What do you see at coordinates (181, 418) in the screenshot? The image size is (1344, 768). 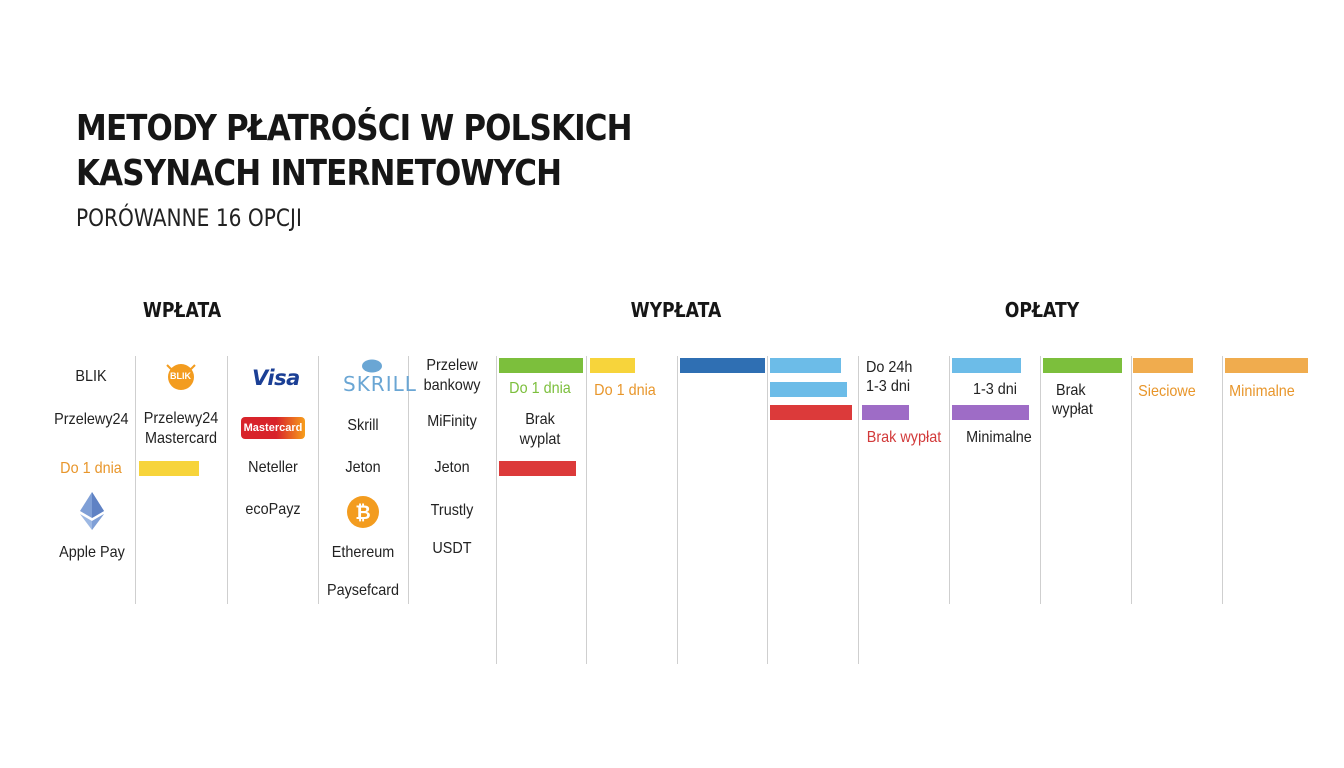 I see `label-przelewy24-line1: Przelewy24` at bounding box center [181, 418].